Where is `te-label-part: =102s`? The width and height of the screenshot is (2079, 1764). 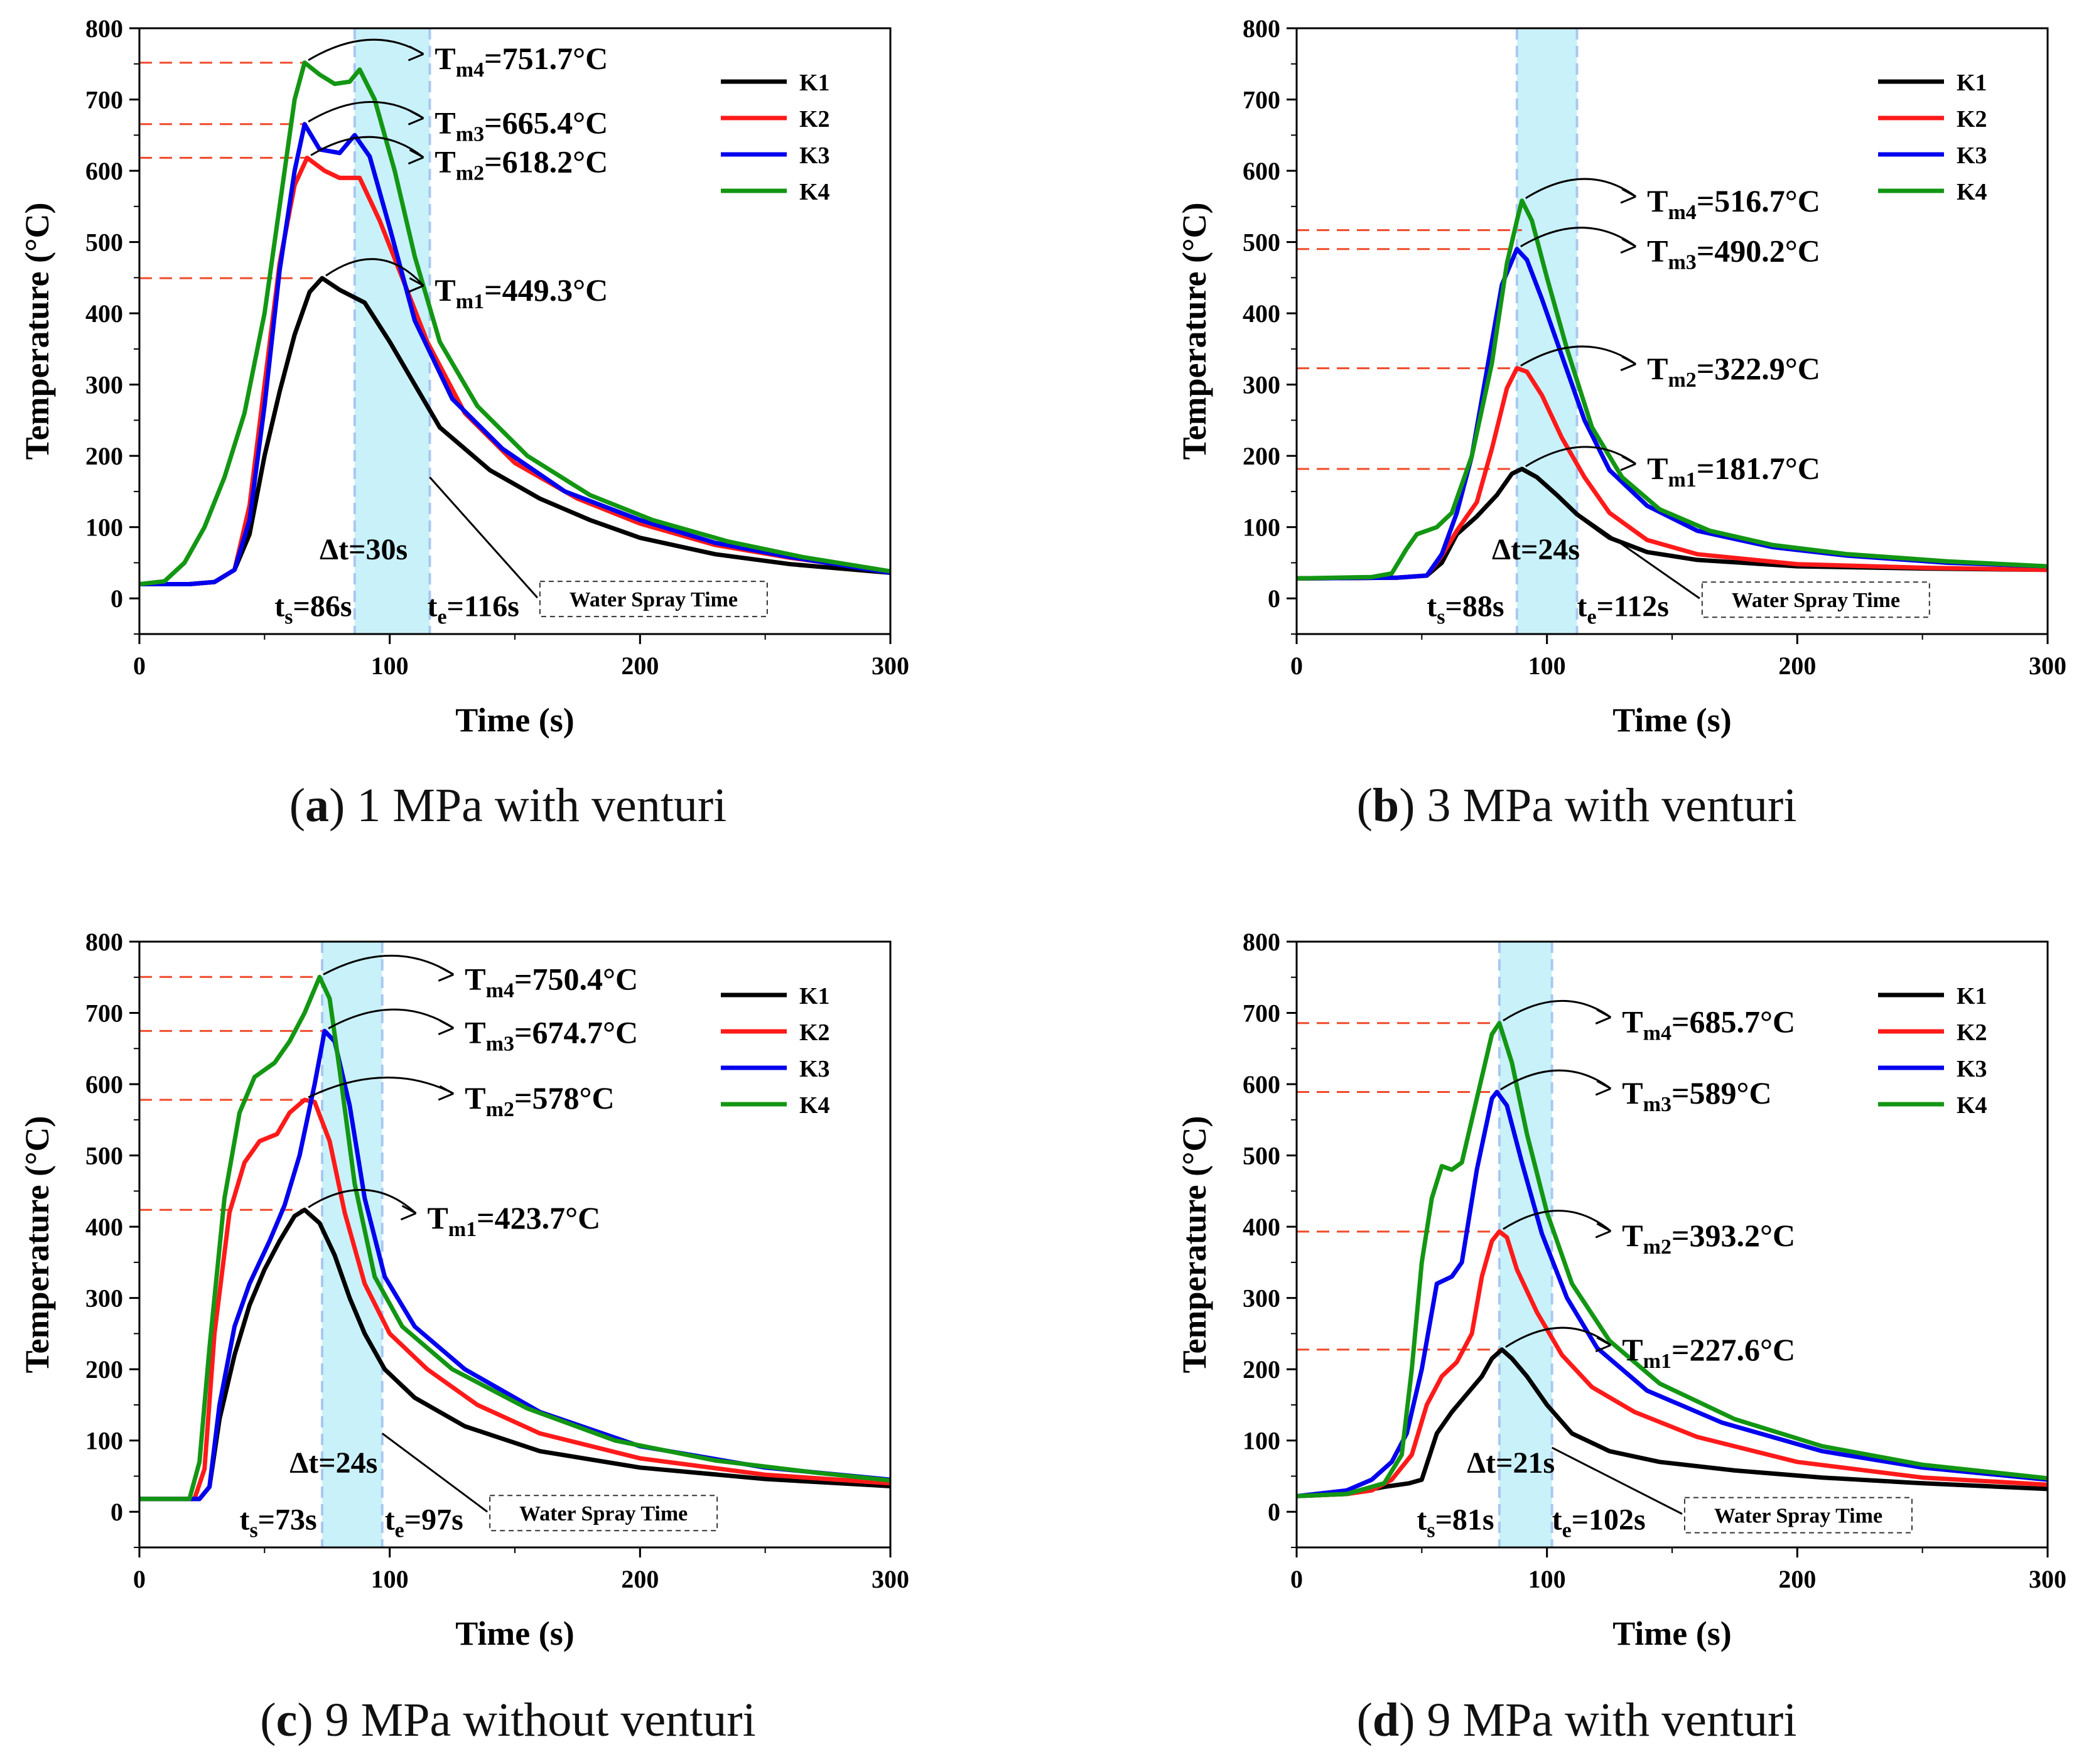
te-label-part: =102s is located at coordinates (1609, 1520).